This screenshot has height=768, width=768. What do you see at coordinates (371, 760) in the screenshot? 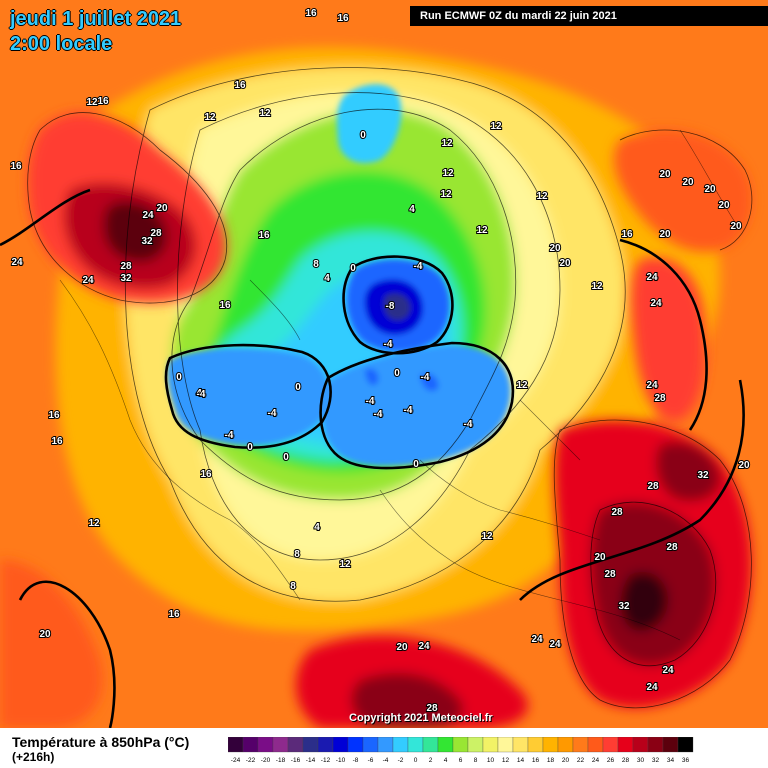
I see `legend-tick-label: -6` at bounding box center [371, 760].